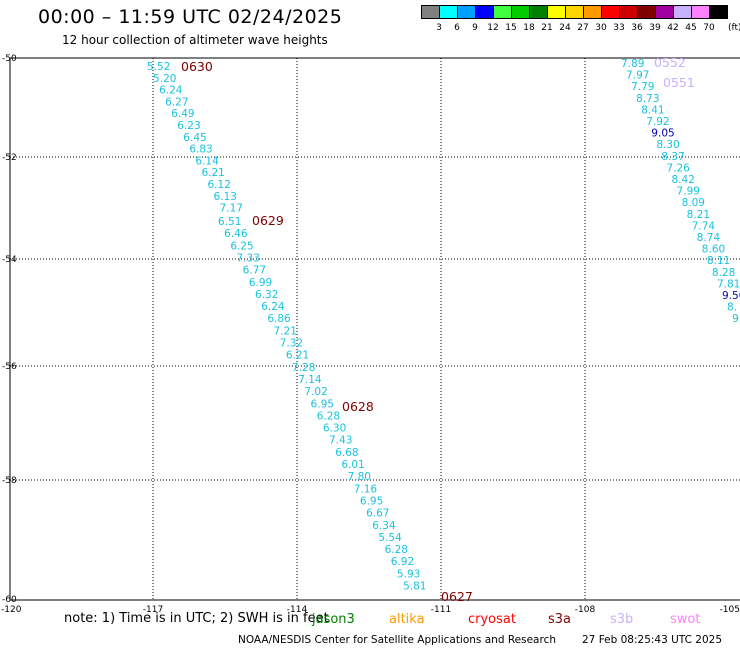 The height and width of the screenshot is (650, 740). I want to click on wave-height-value: 8.11, so click(718, 261).